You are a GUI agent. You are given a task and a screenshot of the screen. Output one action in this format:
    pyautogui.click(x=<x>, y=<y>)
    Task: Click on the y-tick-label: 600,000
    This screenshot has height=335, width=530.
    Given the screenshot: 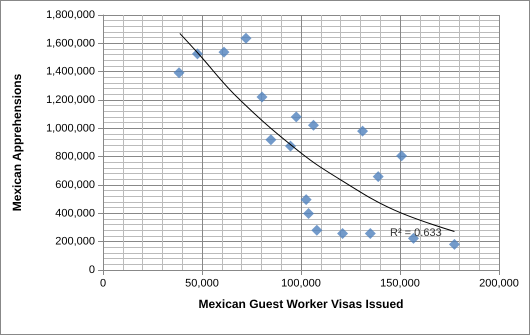 What is the action you would take?
    pyautogui.click(x=75, y=185)
    